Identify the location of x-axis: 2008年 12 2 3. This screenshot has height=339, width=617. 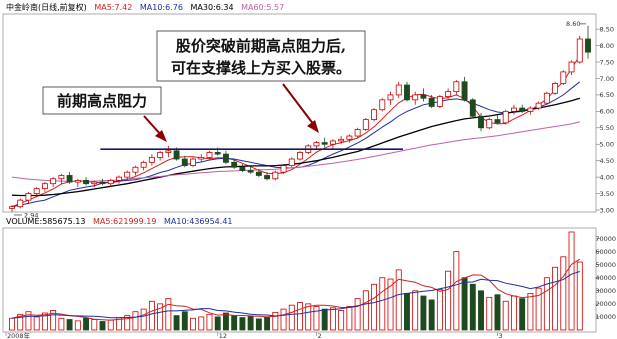
(254, 335).